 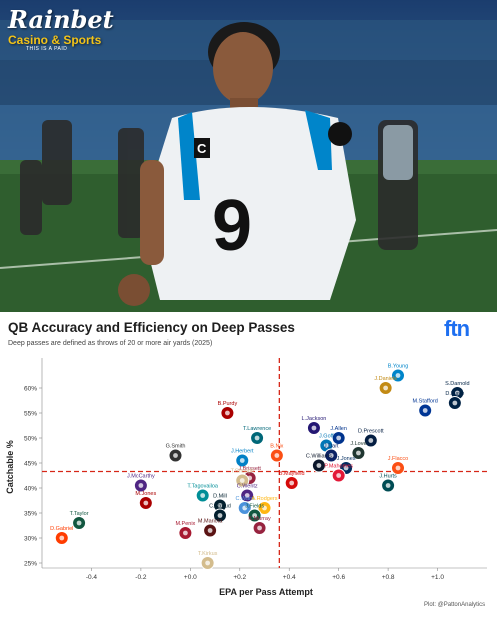 I want to click on qb-point: J.Daniels, so click(x=385, y=385).